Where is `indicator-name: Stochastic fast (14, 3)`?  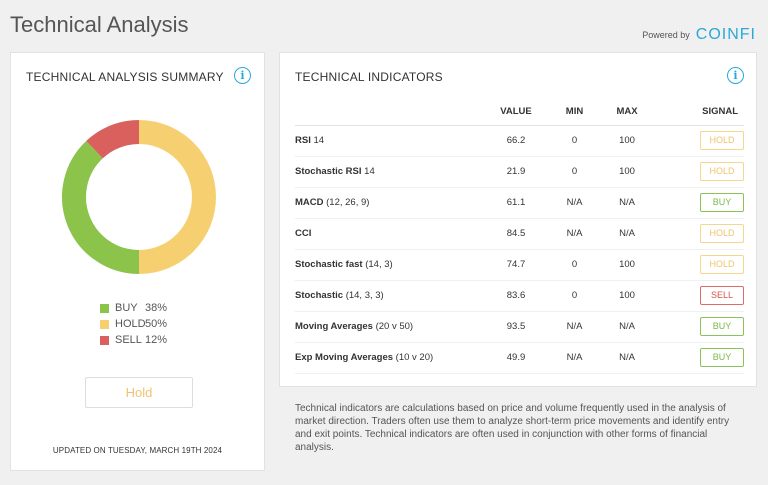
indicator-name: Stochastic fast (14, 3) is located at coordinates (390, 265).